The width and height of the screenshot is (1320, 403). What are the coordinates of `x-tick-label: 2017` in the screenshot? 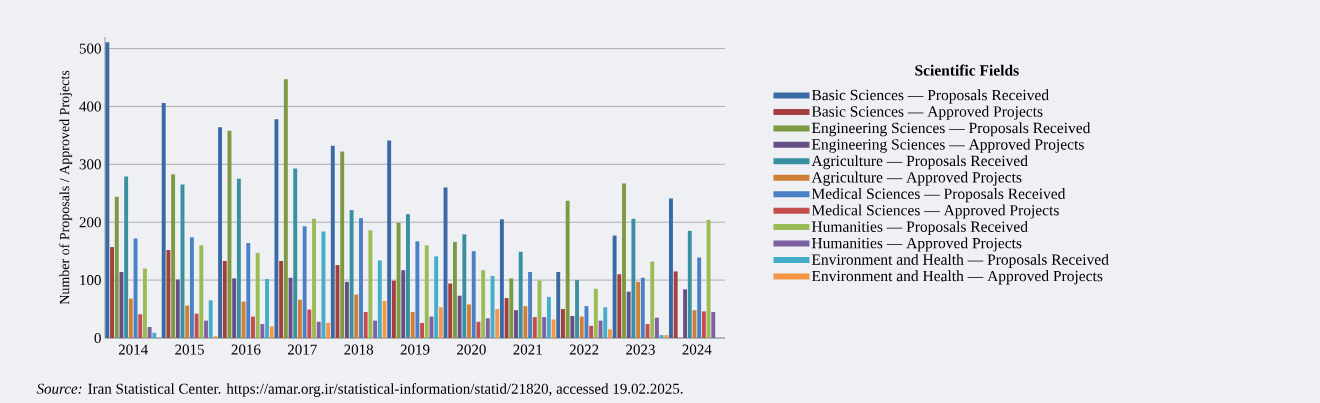 It's located at (302, 349).